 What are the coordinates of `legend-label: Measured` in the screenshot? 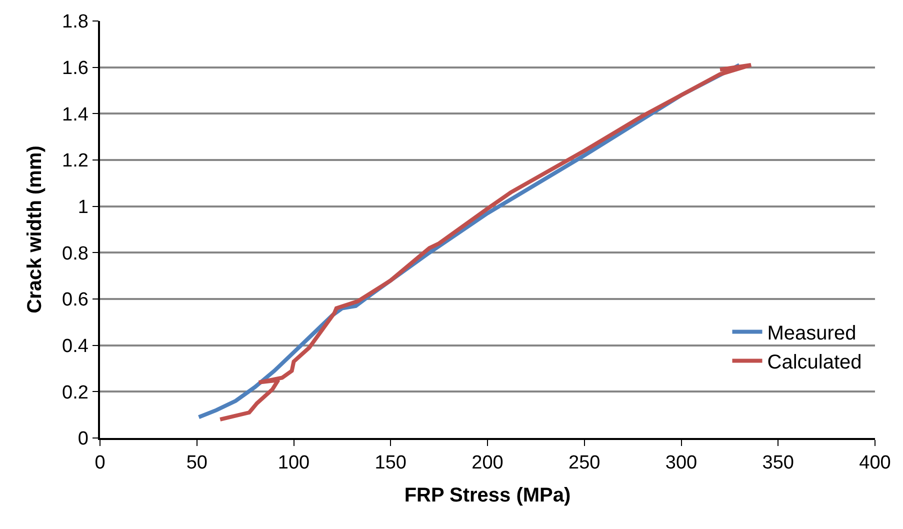 It's located at (811, 333).